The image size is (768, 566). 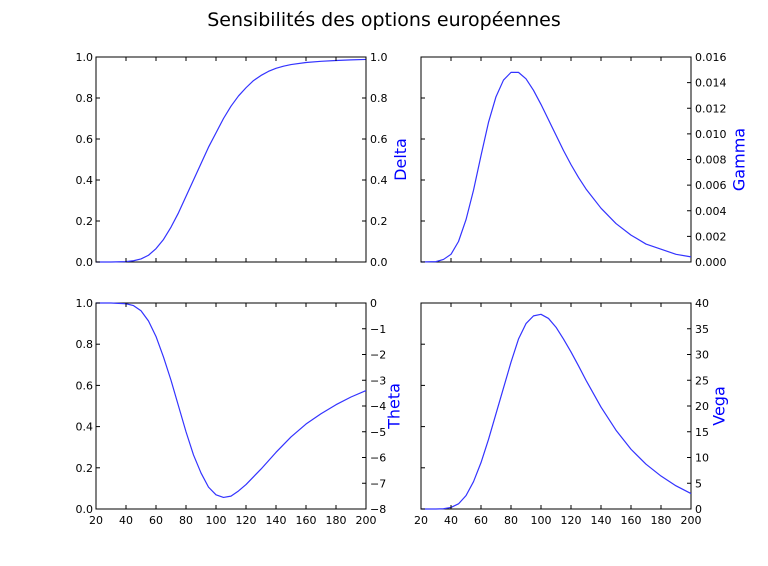 What do you see at coordinates (378, 355) in the screenshot?
I see `theta-right-tick-label: −2` at bounding box center [378, 355].